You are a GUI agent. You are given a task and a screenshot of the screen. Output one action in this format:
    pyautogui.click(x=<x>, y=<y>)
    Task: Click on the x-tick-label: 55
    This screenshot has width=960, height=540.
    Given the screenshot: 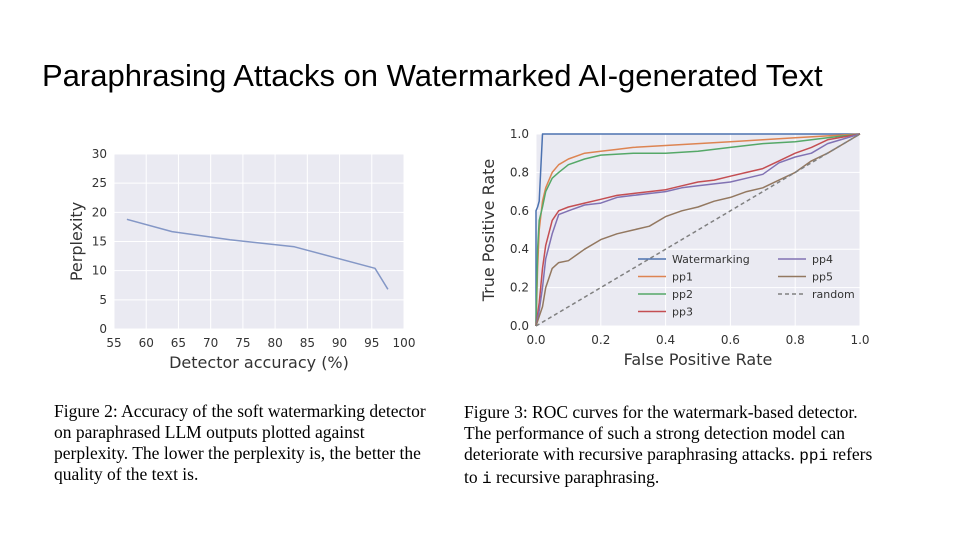 What is the action you would take?
    pyautogui.click(x=113, y=343)
    